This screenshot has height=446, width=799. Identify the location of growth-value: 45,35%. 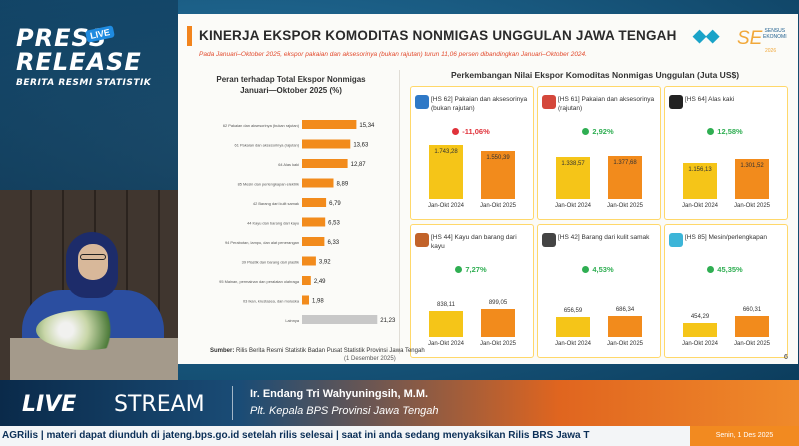
(730, 269).